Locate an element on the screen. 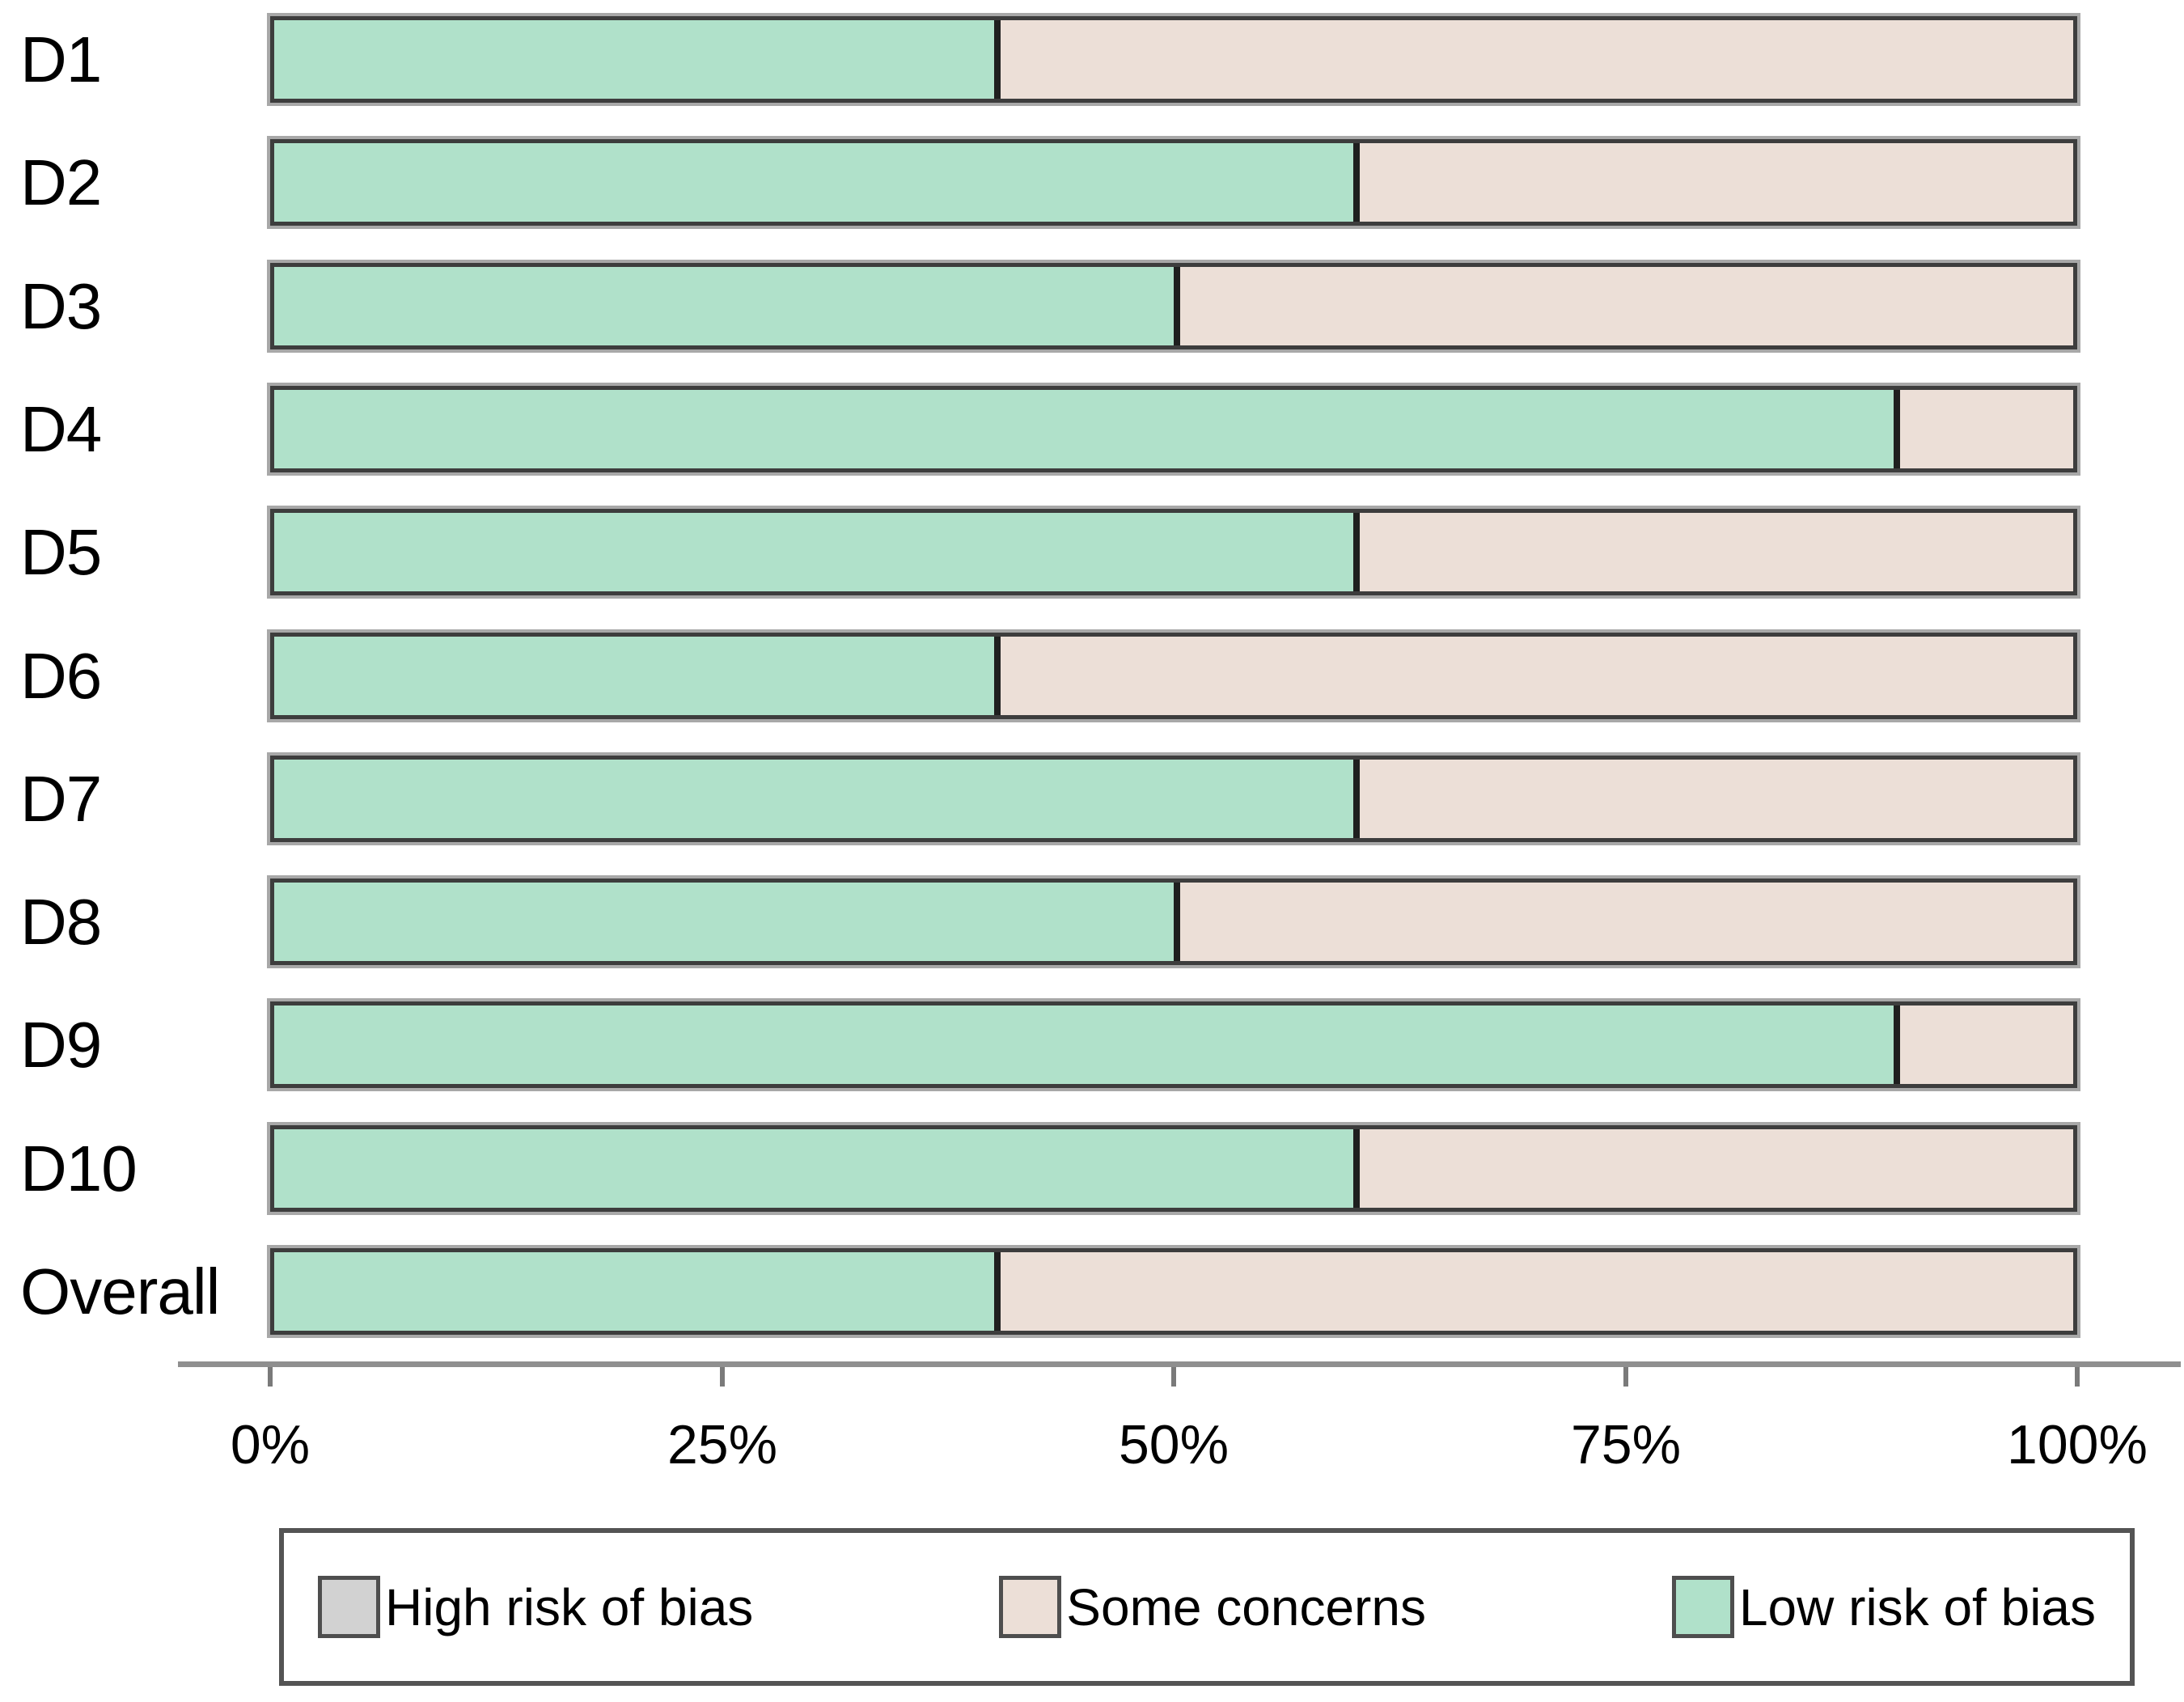 The width and height of the screenshot is (2184, 1702). category-label: D2 is located at coordinates (61, 182).